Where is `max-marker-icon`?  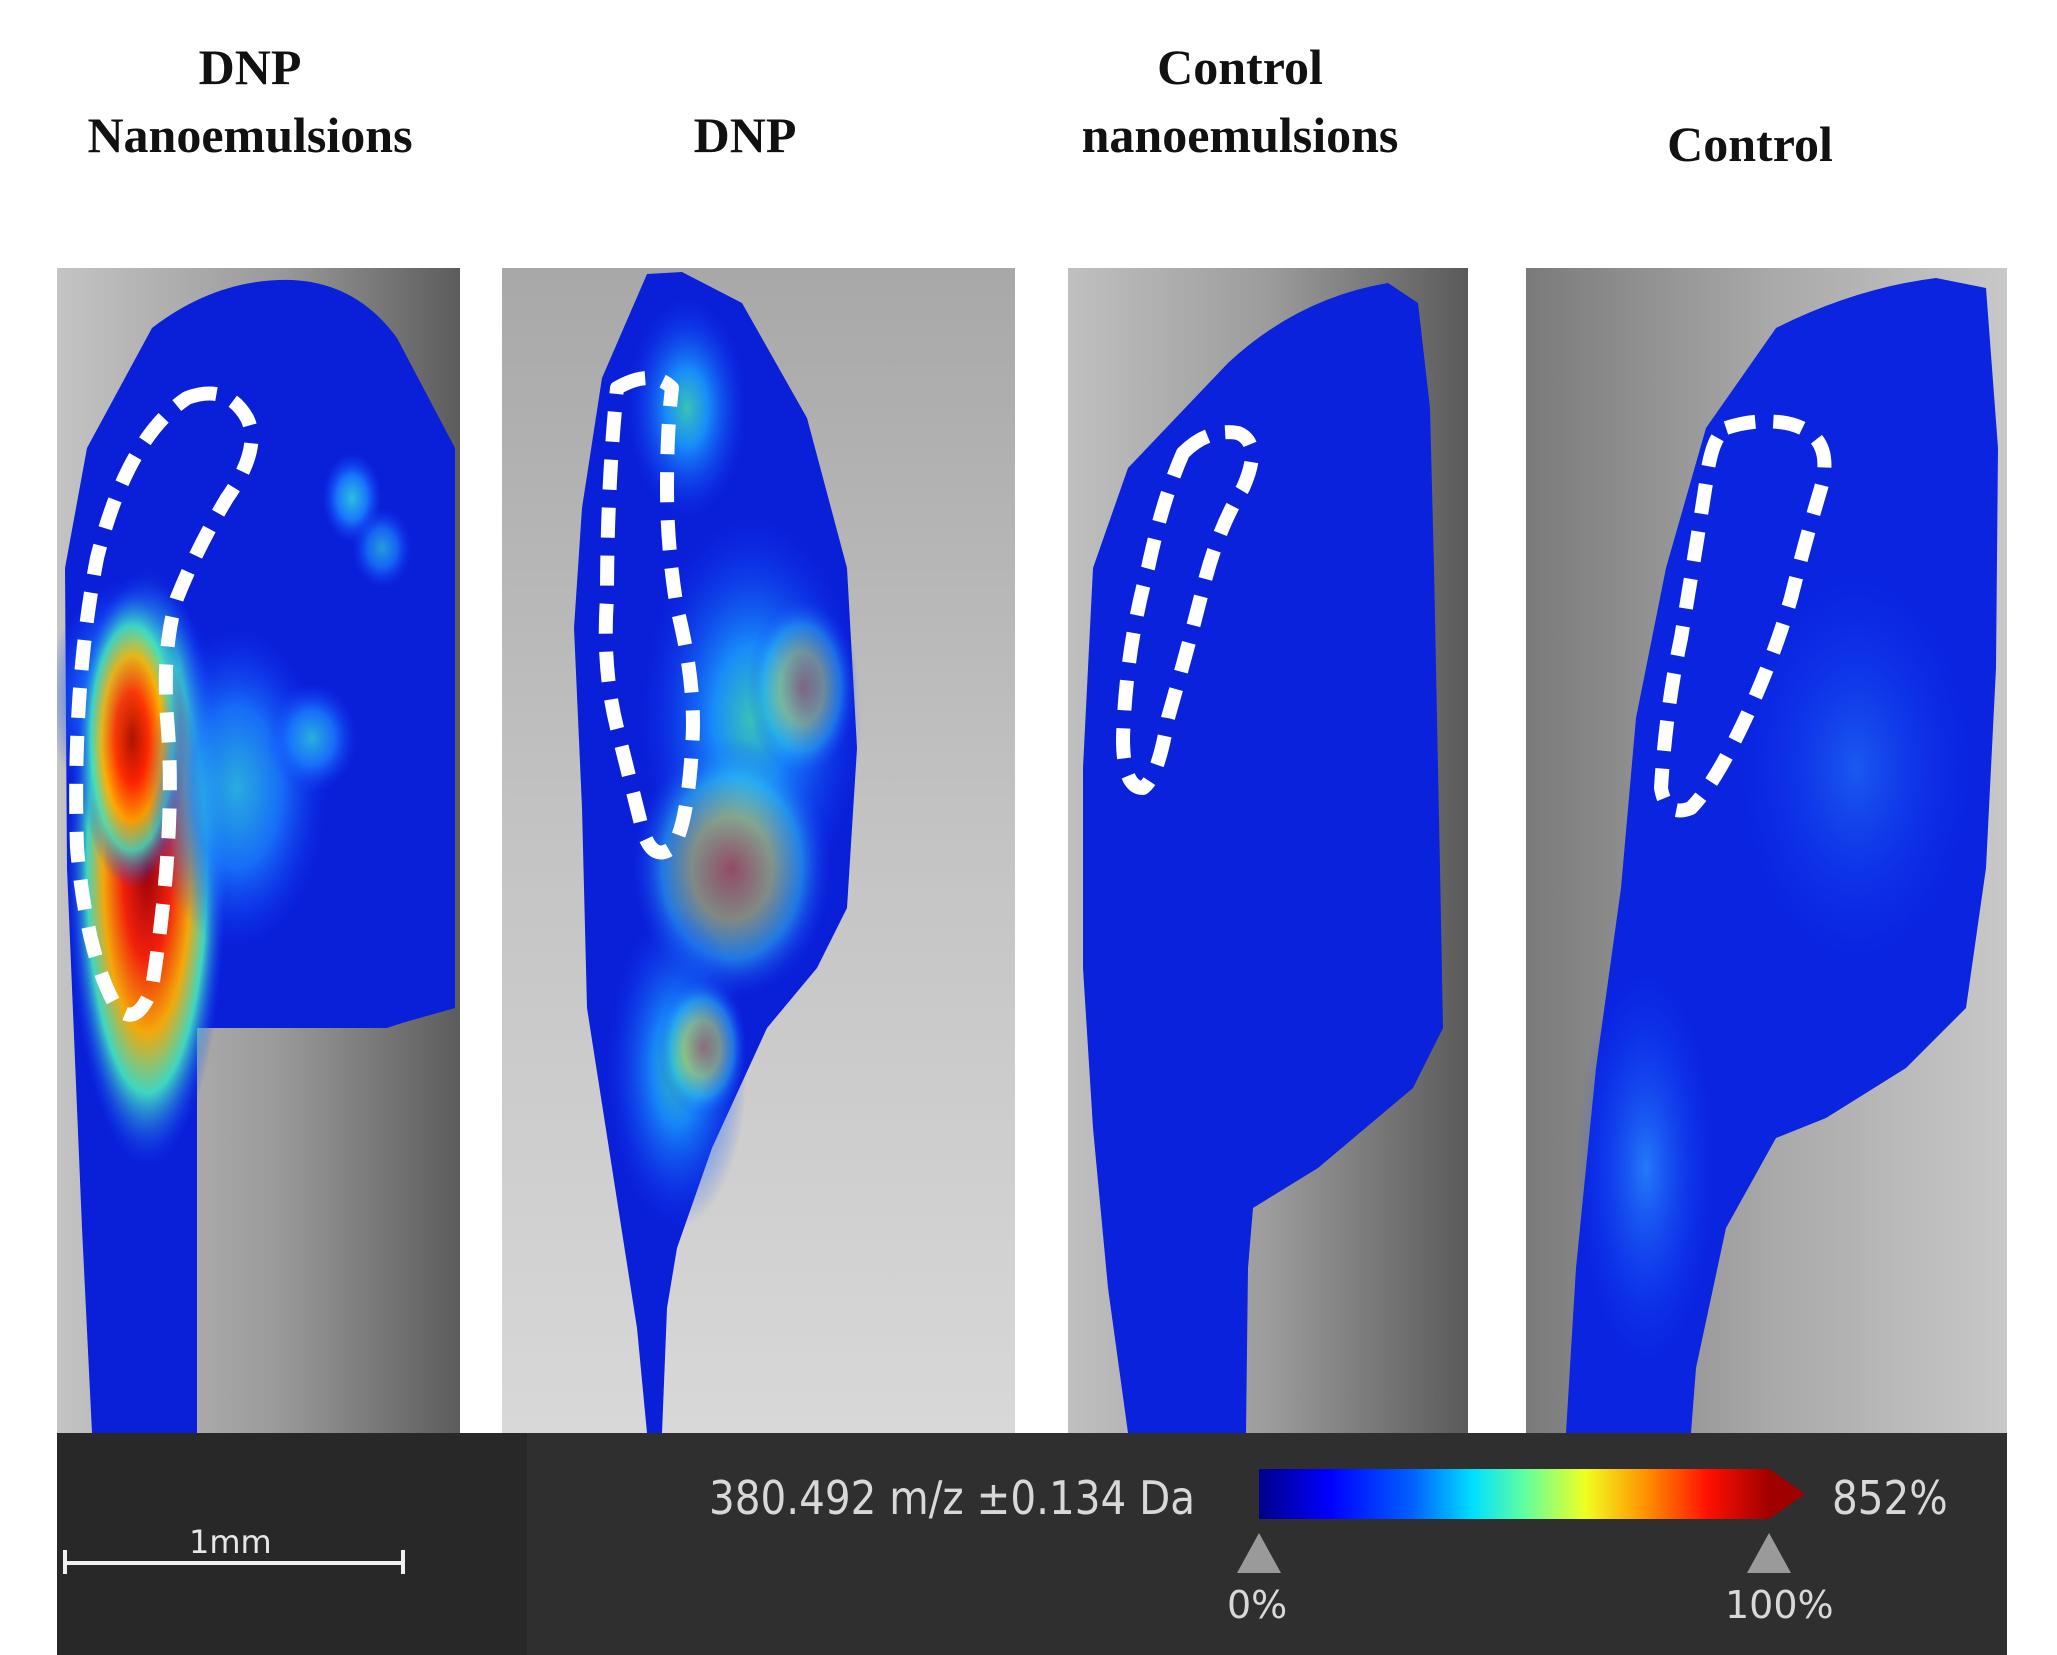 max-marker-icon is located at coordinates (1769, 1553).